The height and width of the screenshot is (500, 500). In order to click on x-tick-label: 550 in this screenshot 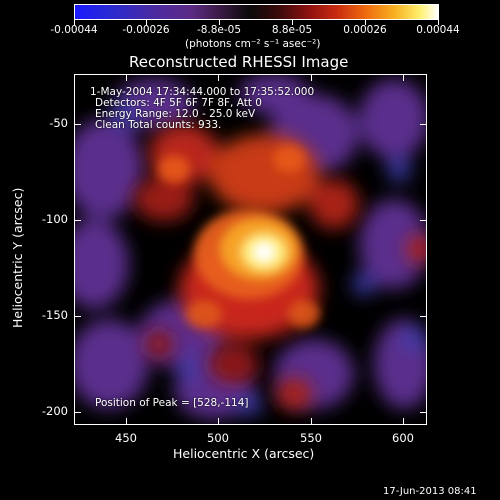, I will do `click(311, 438)`.